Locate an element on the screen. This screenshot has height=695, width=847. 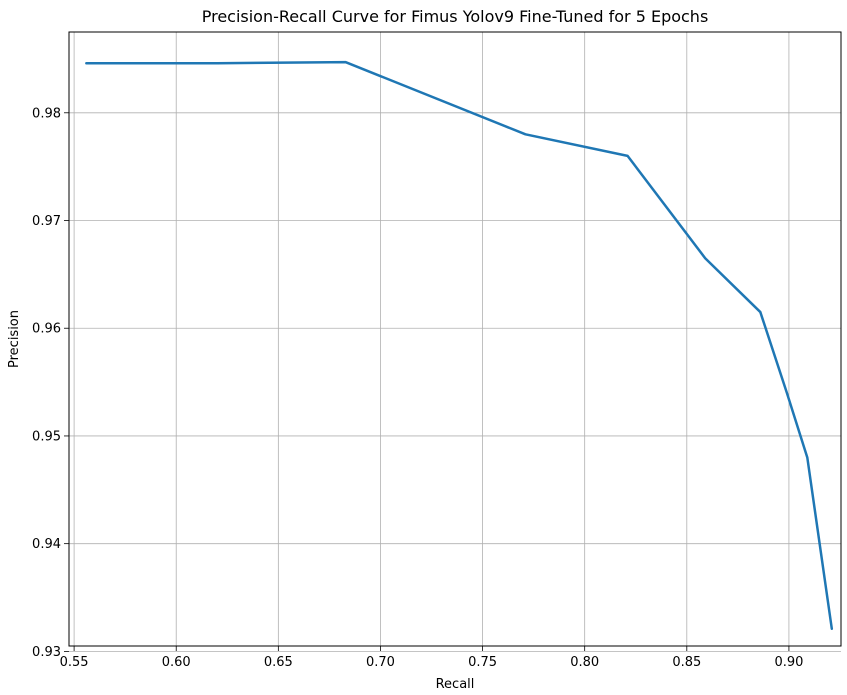
x-tick-label: 0.90 is located at coordinates (788, 662).